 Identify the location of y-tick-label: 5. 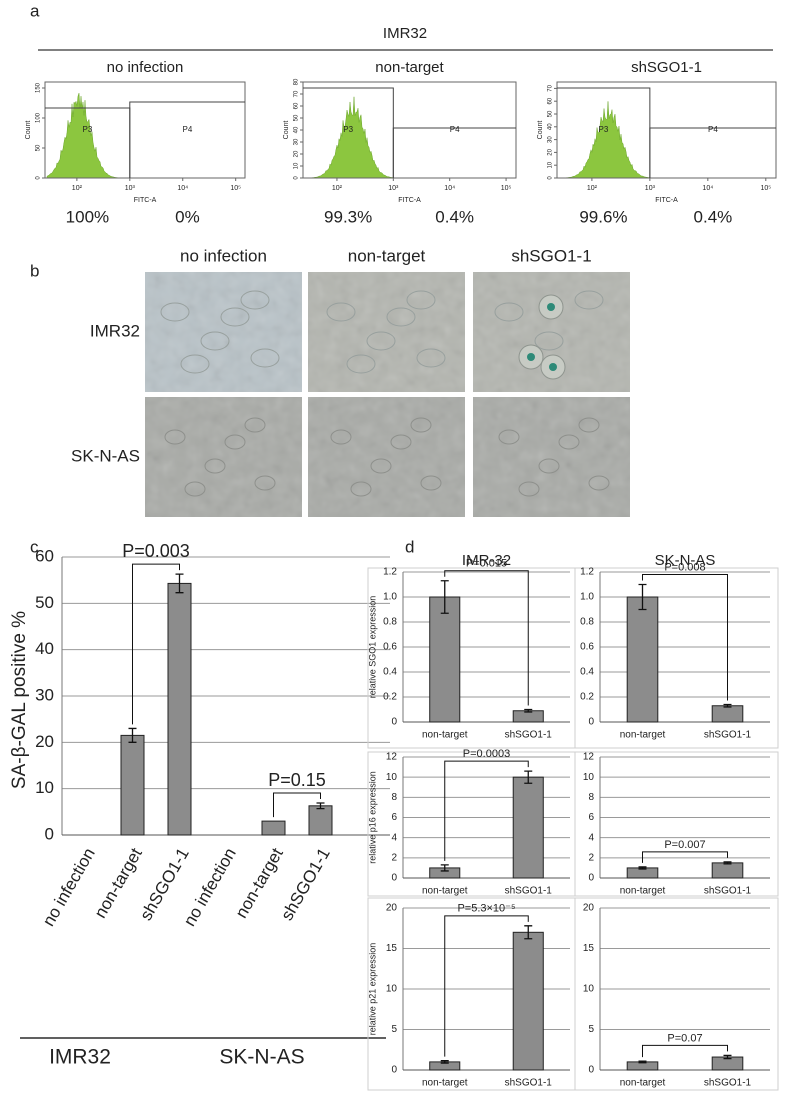
(591, 1029).